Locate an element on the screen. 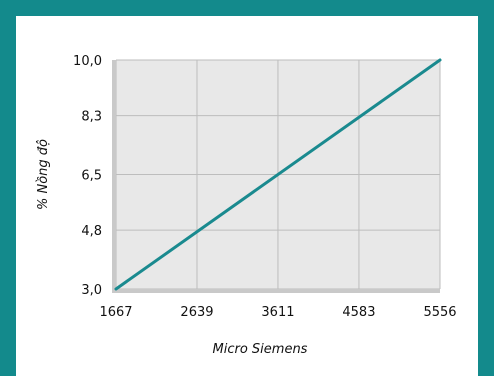  x-tick-labels: 1667 2639 3611 4583 5556 is located at coordinates (277, 312).